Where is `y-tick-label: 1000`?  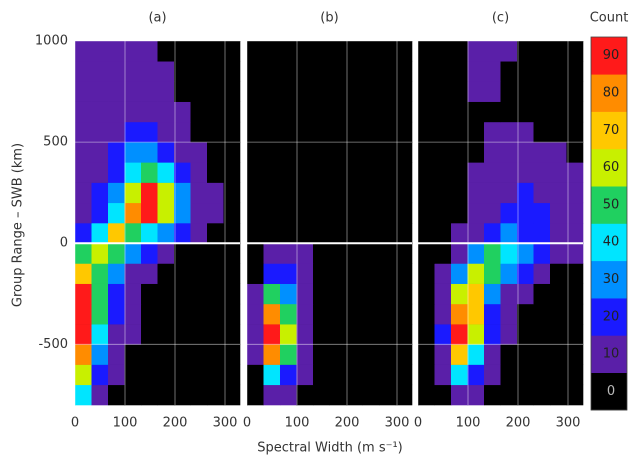 y-tick-label: 1000 is located at coordinates (51, 41).